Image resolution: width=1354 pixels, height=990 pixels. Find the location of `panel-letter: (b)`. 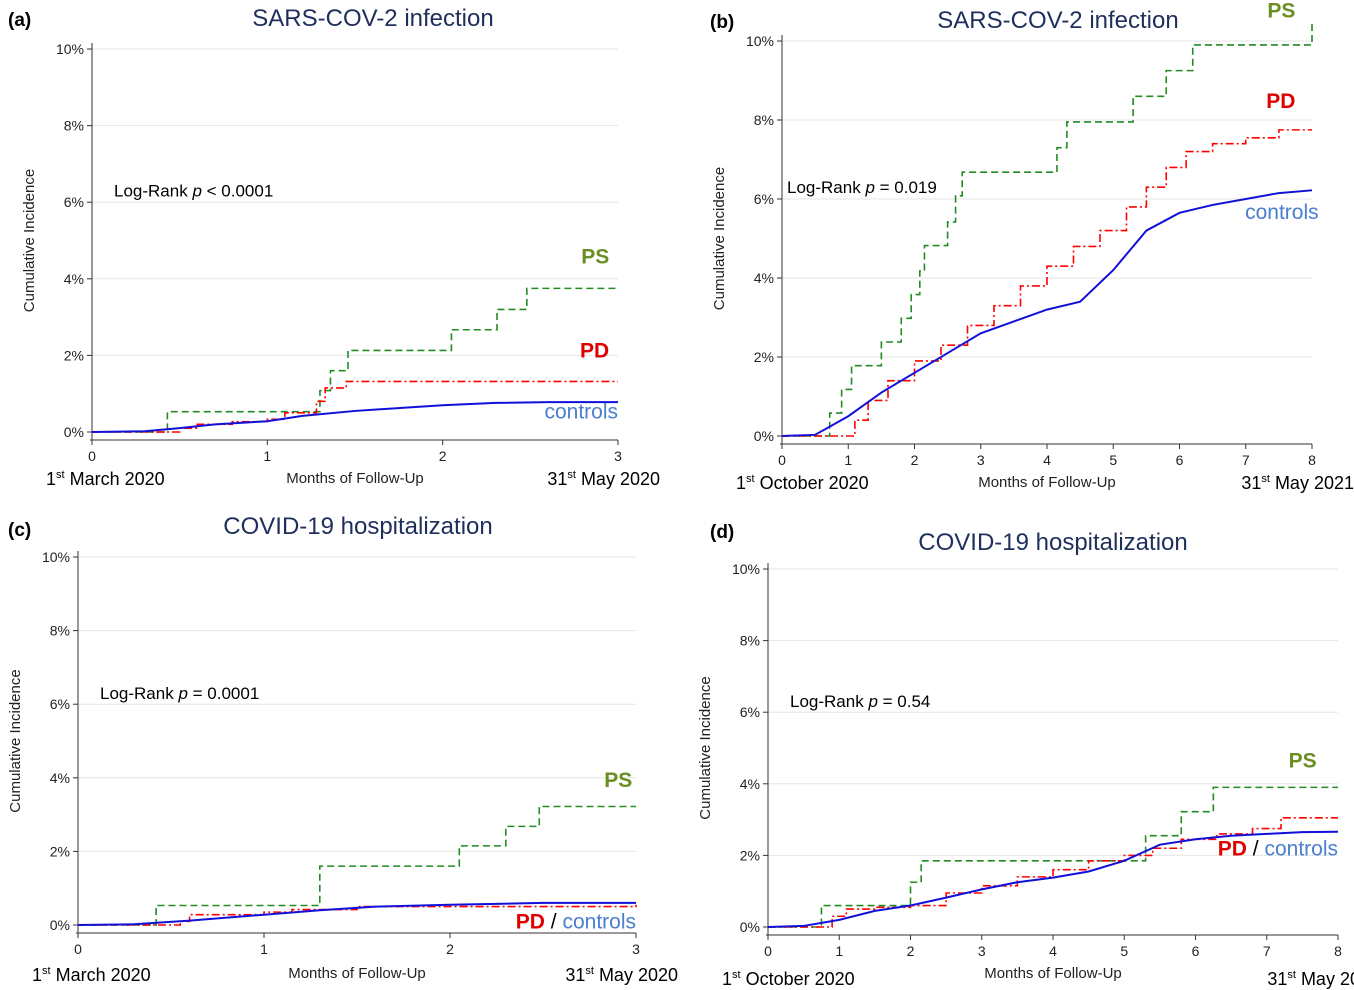

panel-letter: (b) is located at coordinates (722, 22).